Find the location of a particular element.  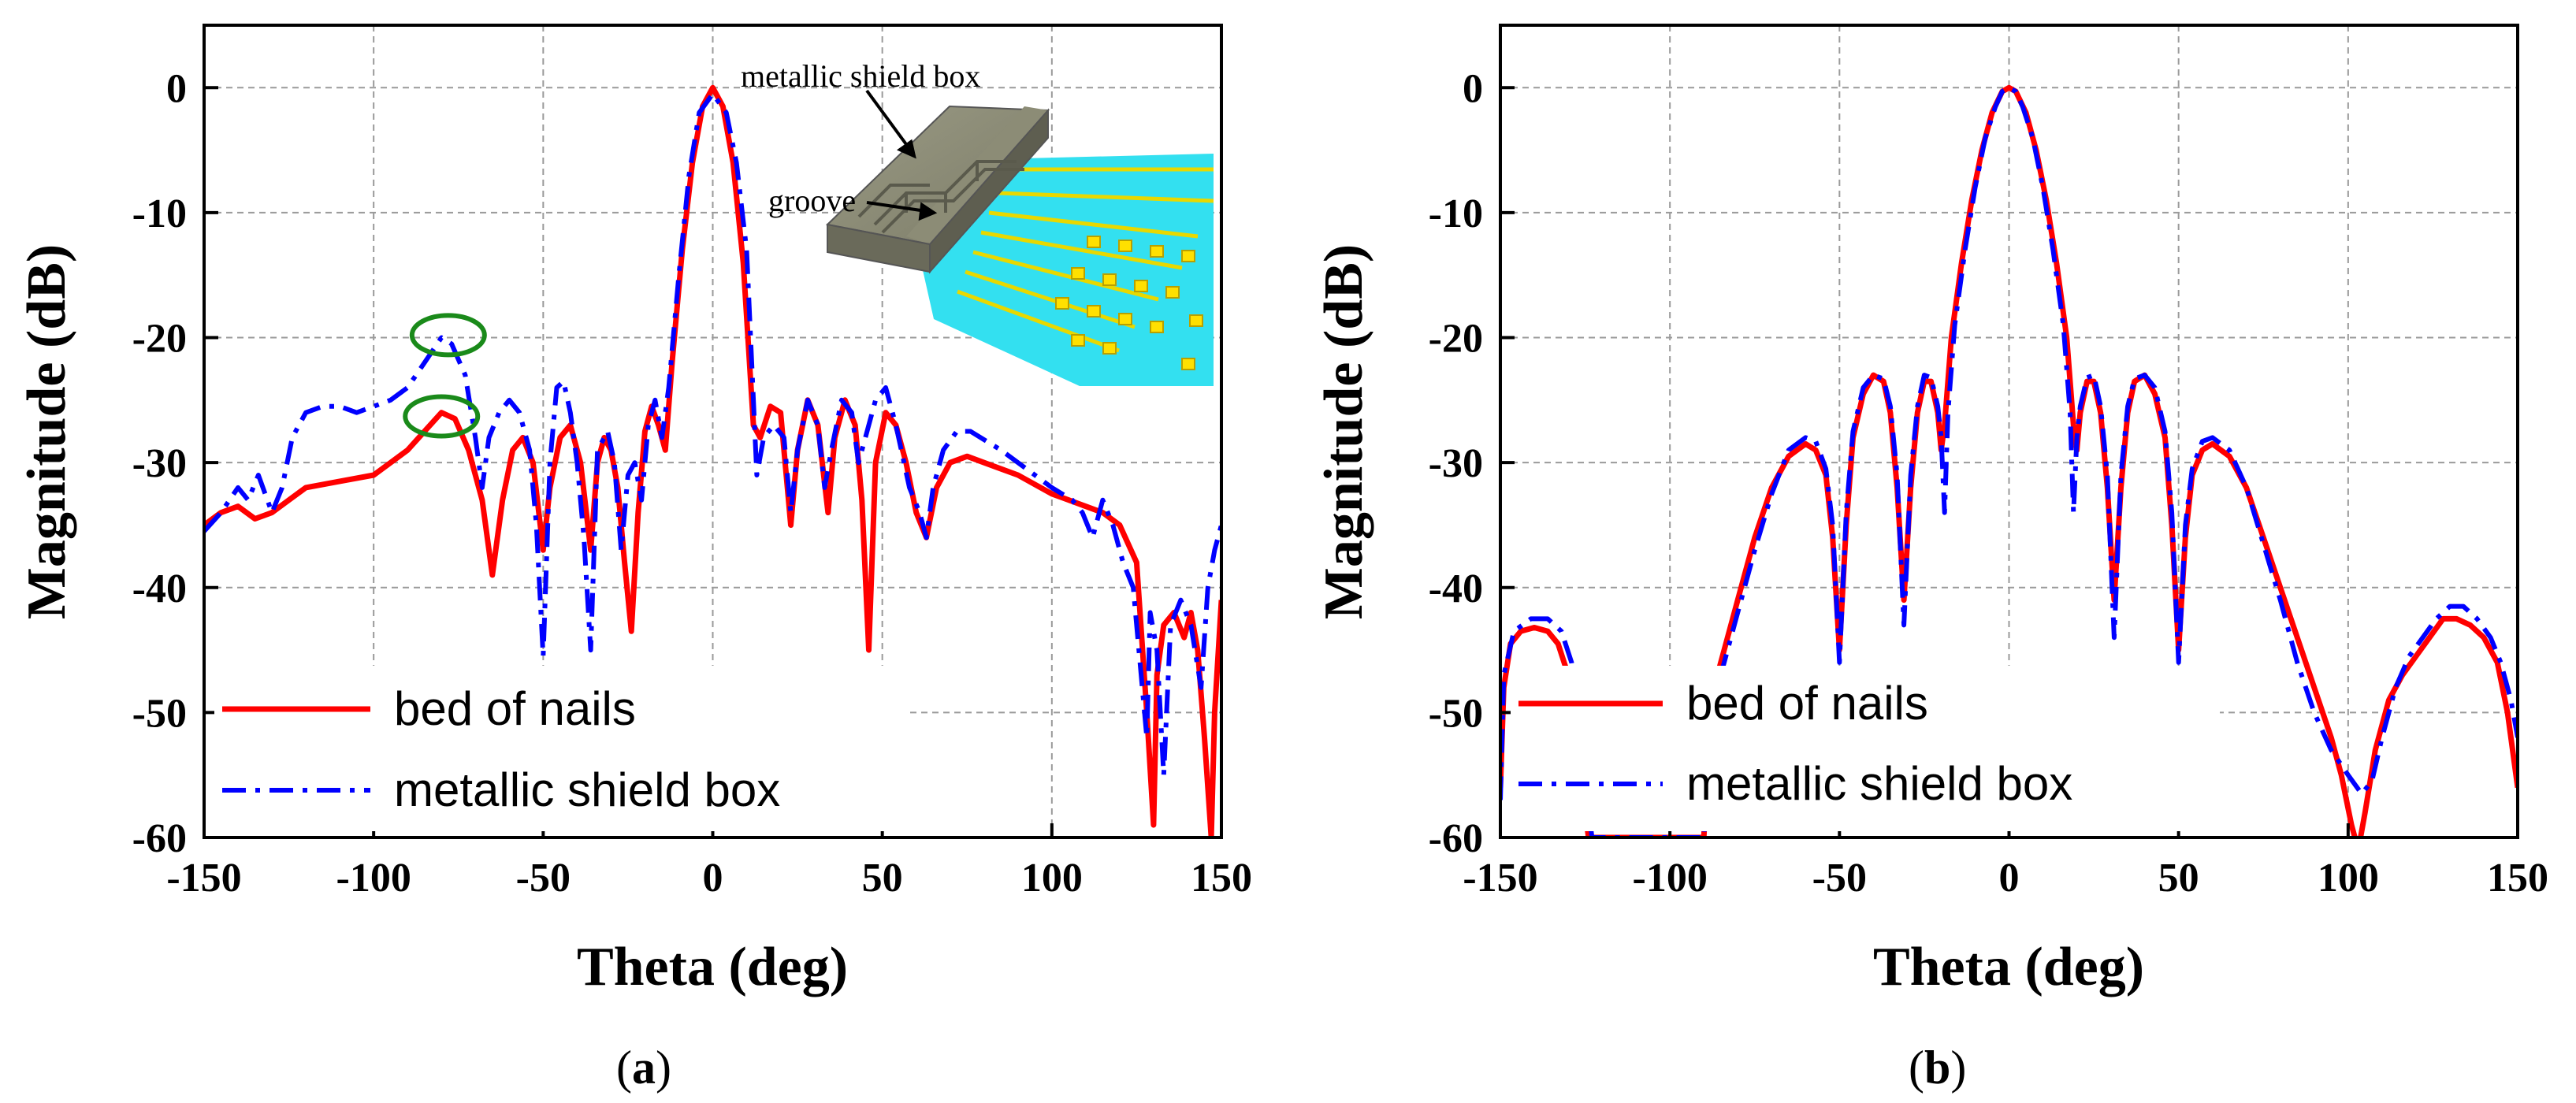

caption-a: (a) is located at coordinates (643, 1068).